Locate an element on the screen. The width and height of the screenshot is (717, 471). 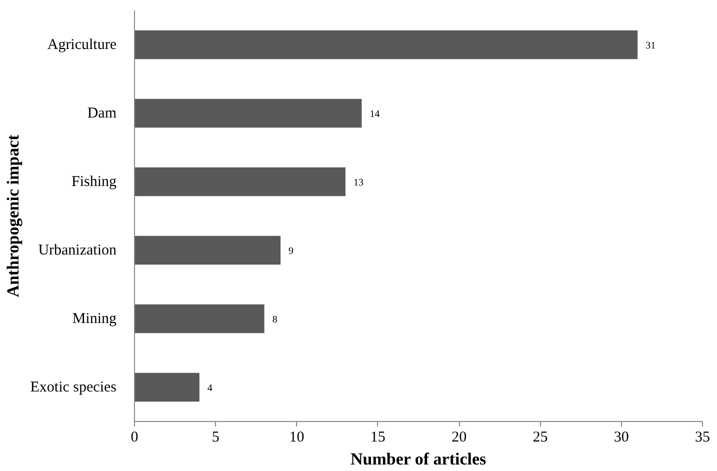
x-tick-label: 25 is located at coordinates (540, 438).